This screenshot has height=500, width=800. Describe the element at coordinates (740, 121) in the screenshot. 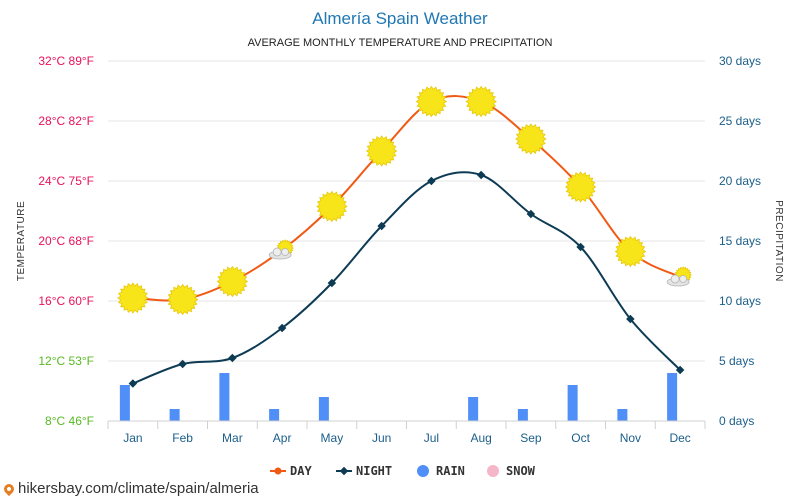

I see `precipitation-tick-label: 25 days` at that location.